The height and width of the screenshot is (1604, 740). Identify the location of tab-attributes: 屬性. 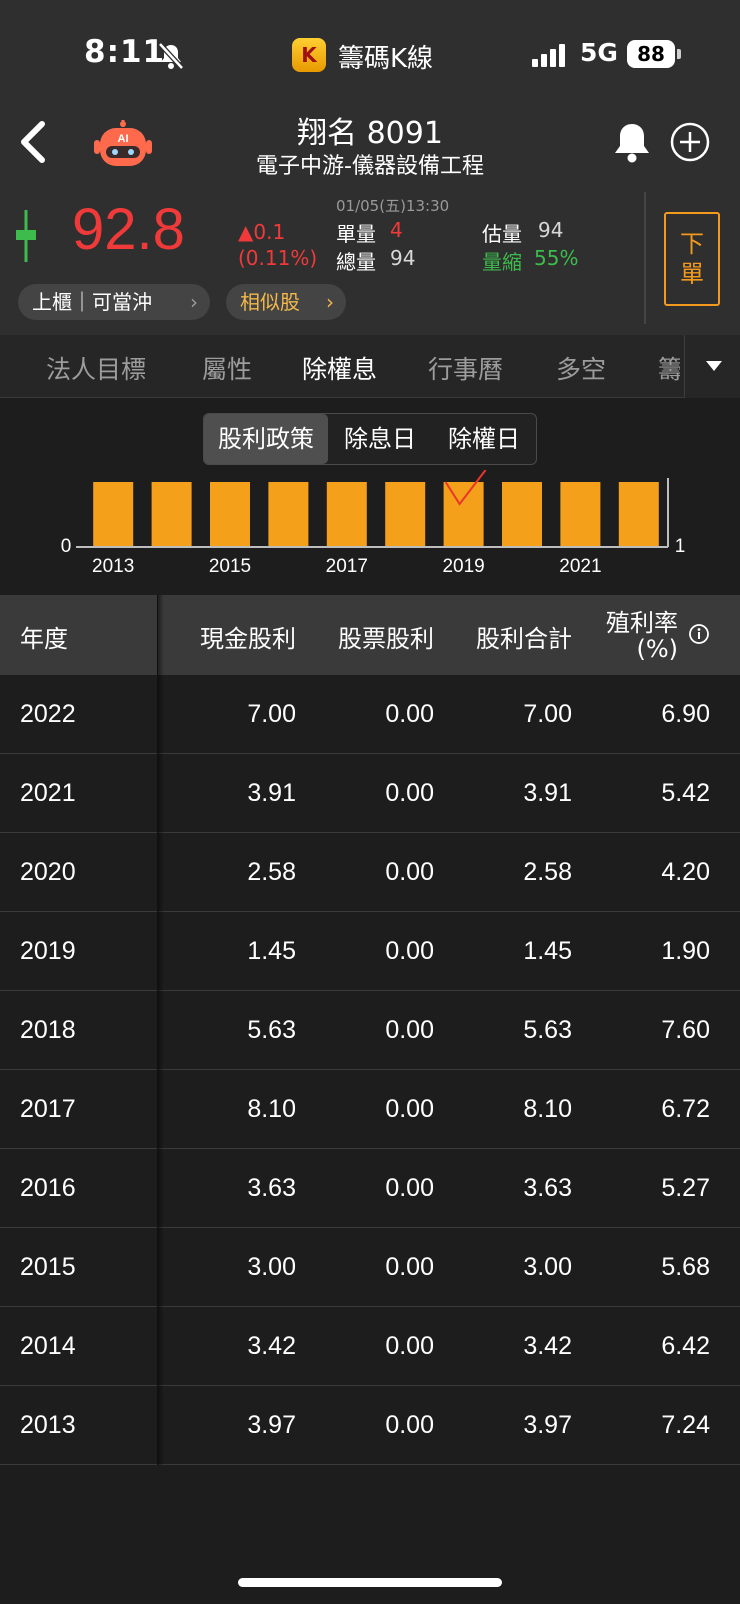
(227, 369).